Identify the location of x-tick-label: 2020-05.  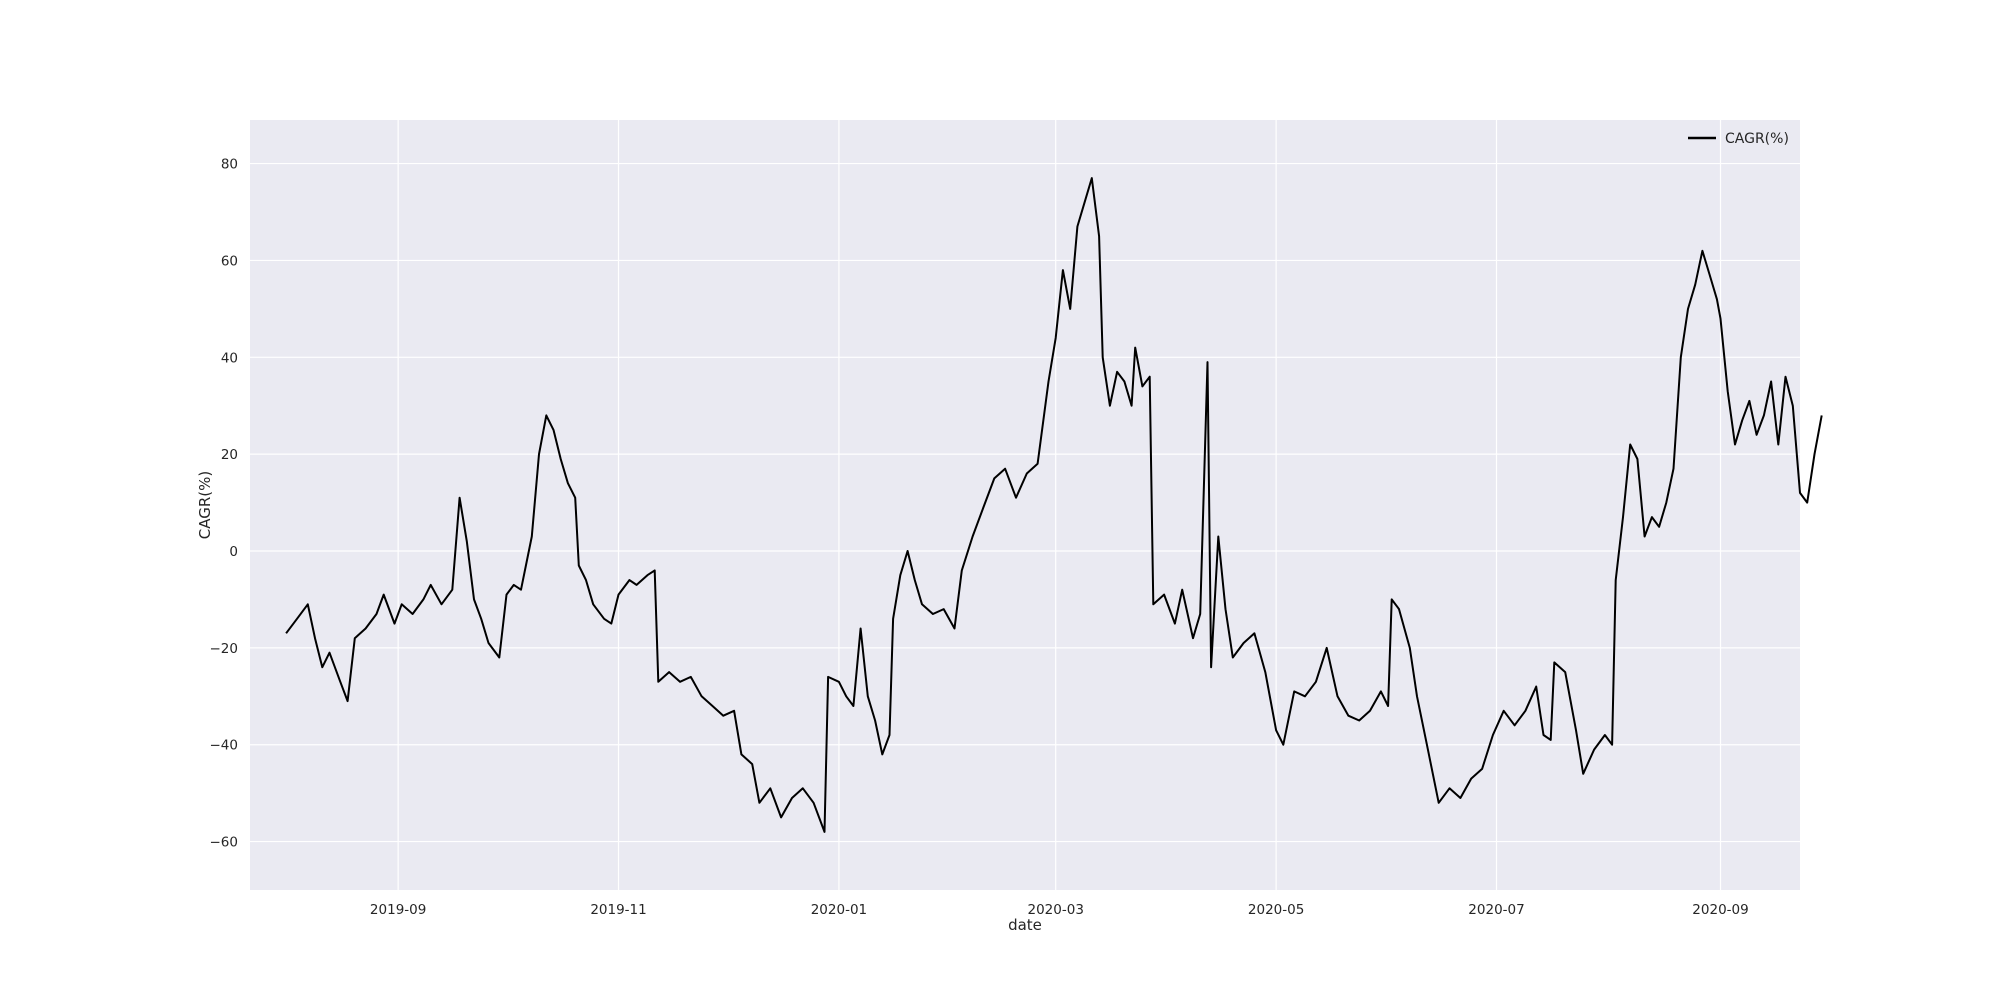
(1276, 910).